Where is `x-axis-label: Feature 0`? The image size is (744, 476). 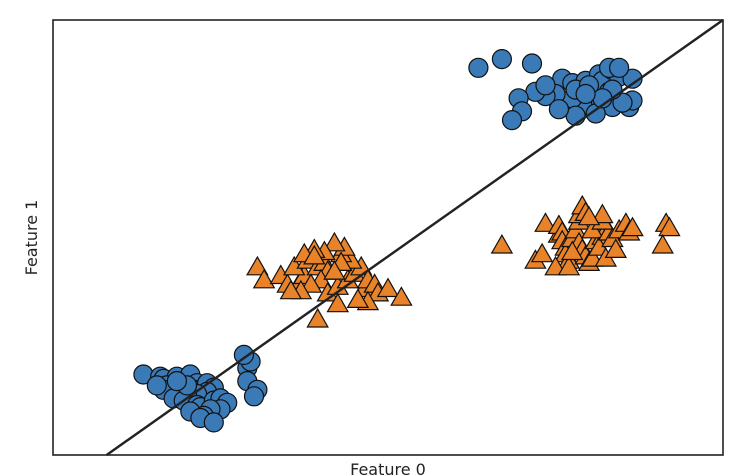
x-axis-label: Feature 0 is located at coordinates (388, 468).